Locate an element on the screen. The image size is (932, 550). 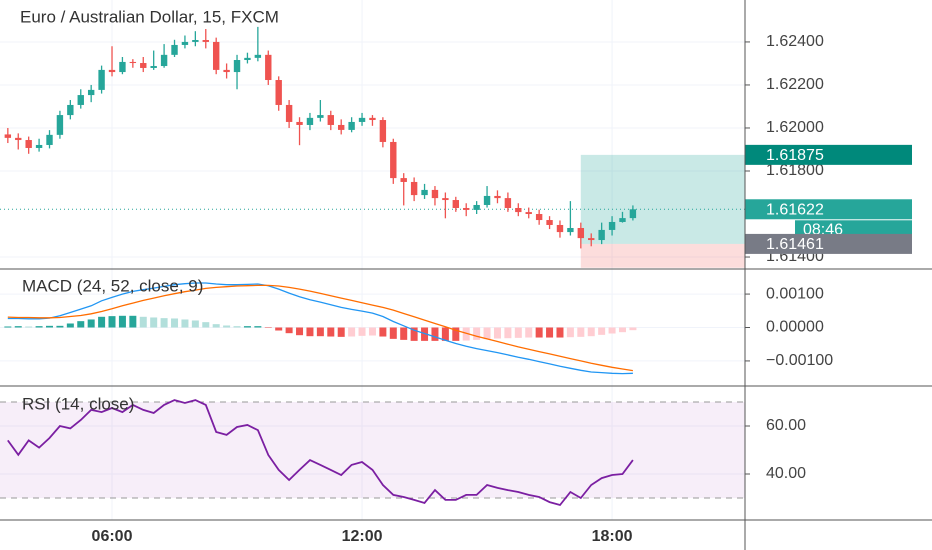
chart-title: Euro / Australian Dollar, 15, FXCM is located at coordinates (149, 16).